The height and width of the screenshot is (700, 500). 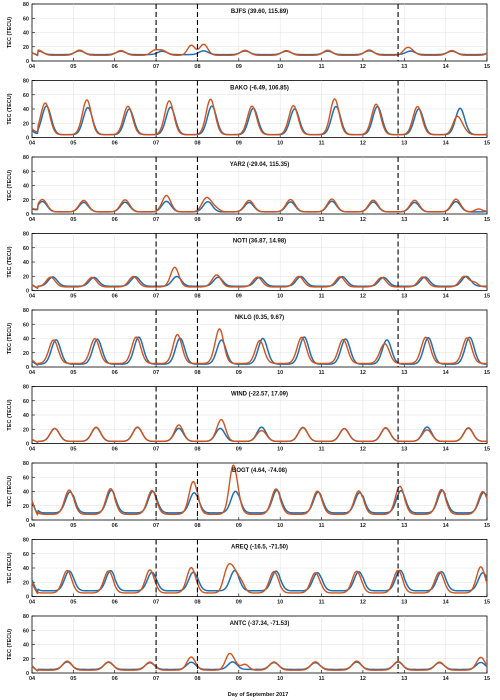 What do you see at coordinates (73, 220) in the screenshot?
I see `x-tick-label: 05` at bounding box center [73, 220].